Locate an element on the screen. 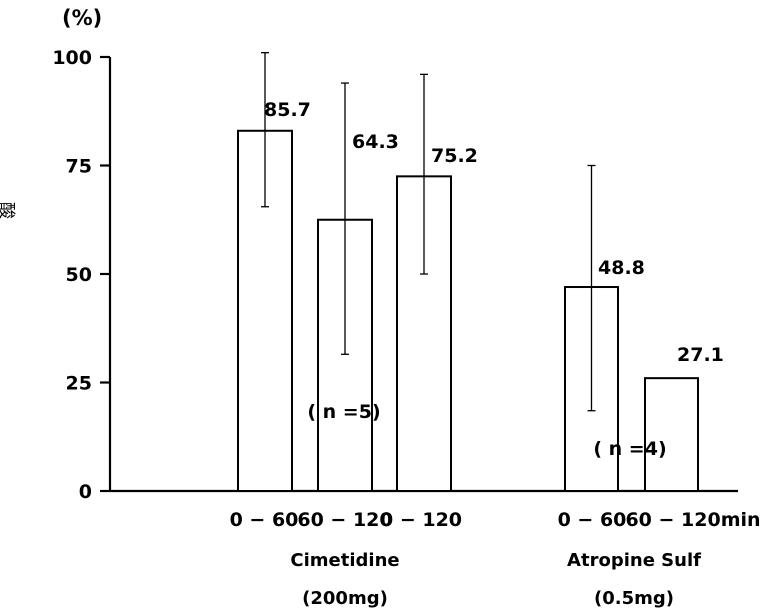 The height and width of the screenshot is (614, 773). group-name-label: Atropine Sulf is located at coordinates (634, 560).